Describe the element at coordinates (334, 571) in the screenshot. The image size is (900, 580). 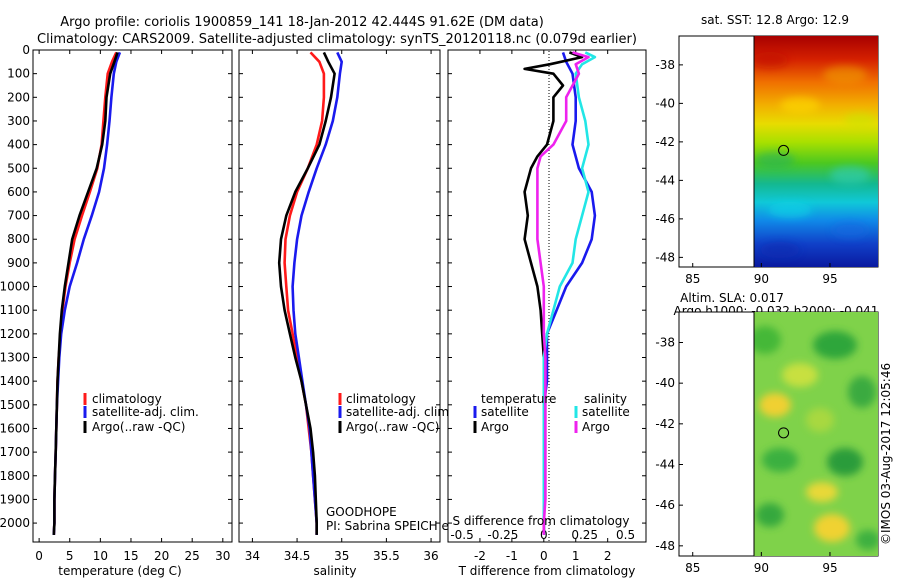
I see `salinity-x-label: salinity` at that location.